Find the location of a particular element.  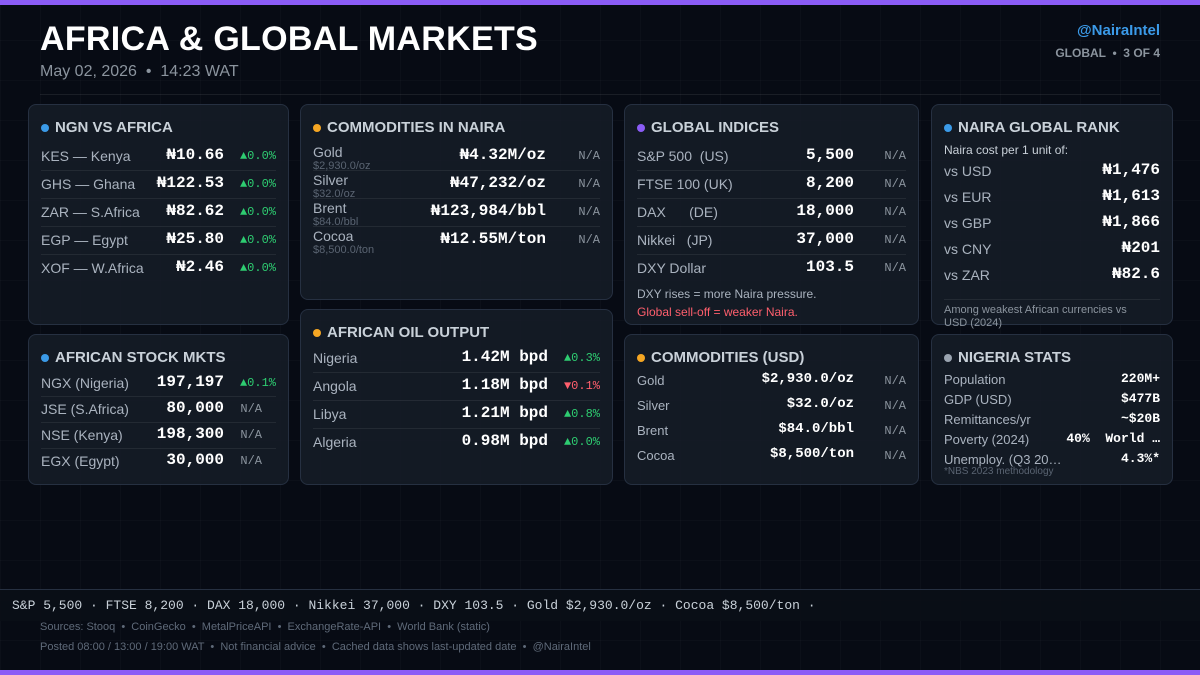

list-item: EGP — Egypt ₦25.80 ▲0.0% is located at coordinates (158, 241).